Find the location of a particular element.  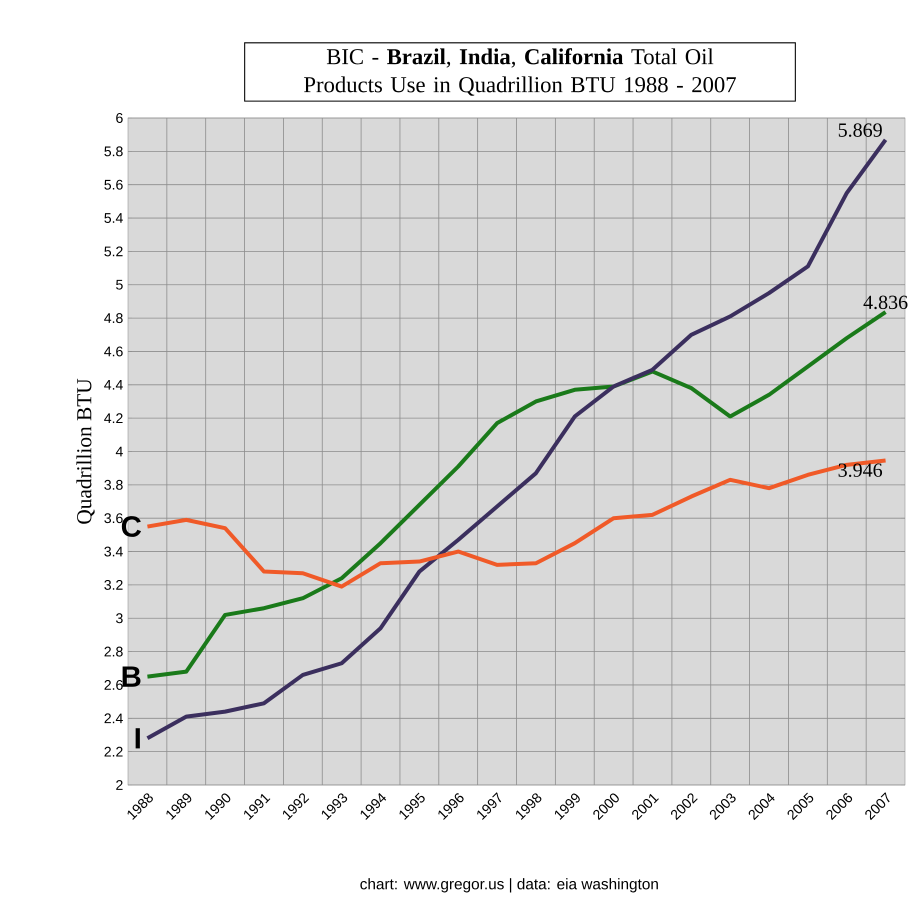

y-tick-label: 5 is located at coordinates (119, 285).